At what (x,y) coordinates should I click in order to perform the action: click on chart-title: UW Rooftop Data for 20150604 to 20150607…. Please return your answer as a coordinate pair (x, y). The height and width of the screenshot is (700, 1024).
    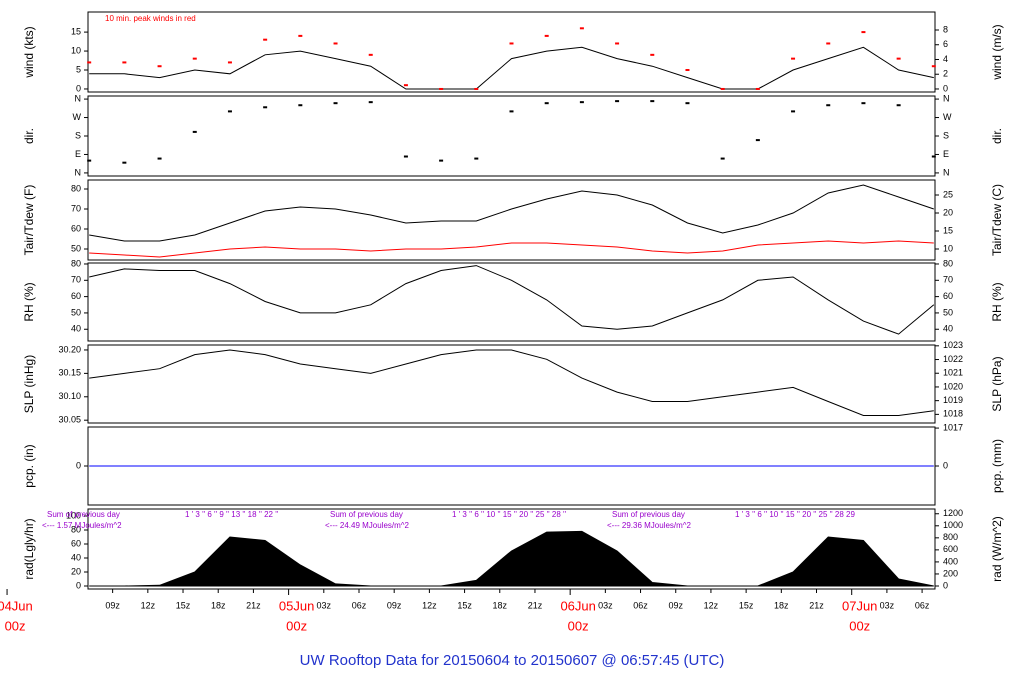
    Looking at the image, I should click on (512, 660).